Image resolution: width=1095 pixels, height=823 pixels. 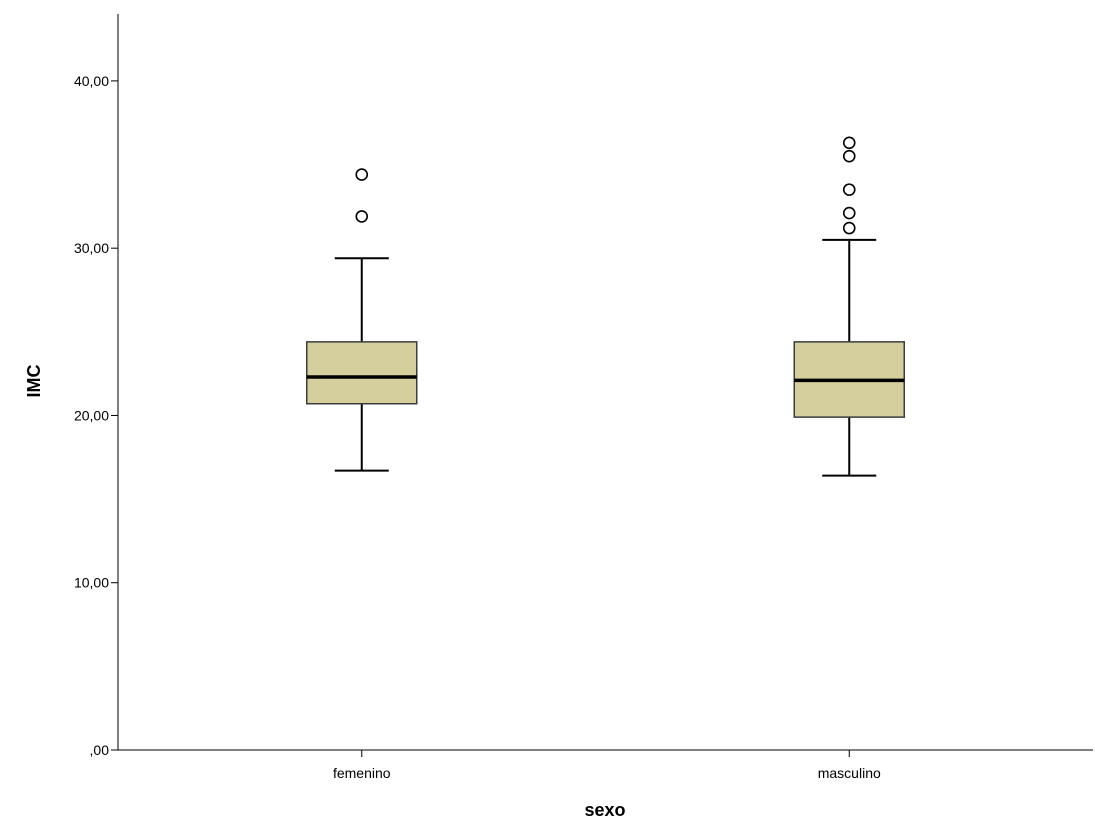 What do you see at coordinates (91, 248) in the screenshot?
I see `y-tick-label: 30,00` at bounding box center [91, 248].